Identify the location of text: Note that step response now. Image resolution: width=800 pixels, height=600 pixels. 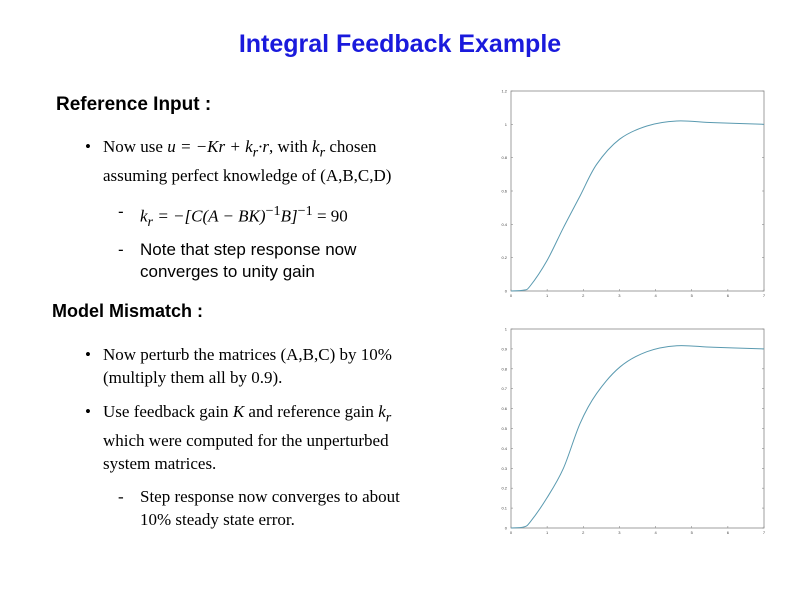
(248, 249).